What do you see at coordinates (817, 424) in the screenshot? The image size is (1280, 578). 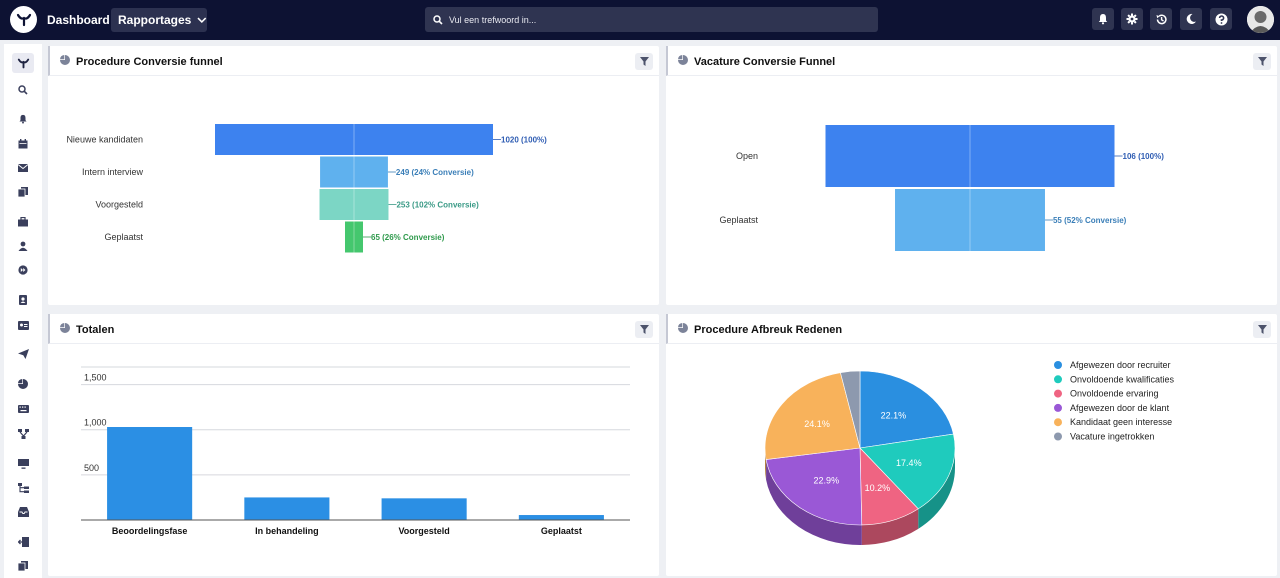 I see `pie-slice-label: 24.1%` at bounding box center [817, 424].